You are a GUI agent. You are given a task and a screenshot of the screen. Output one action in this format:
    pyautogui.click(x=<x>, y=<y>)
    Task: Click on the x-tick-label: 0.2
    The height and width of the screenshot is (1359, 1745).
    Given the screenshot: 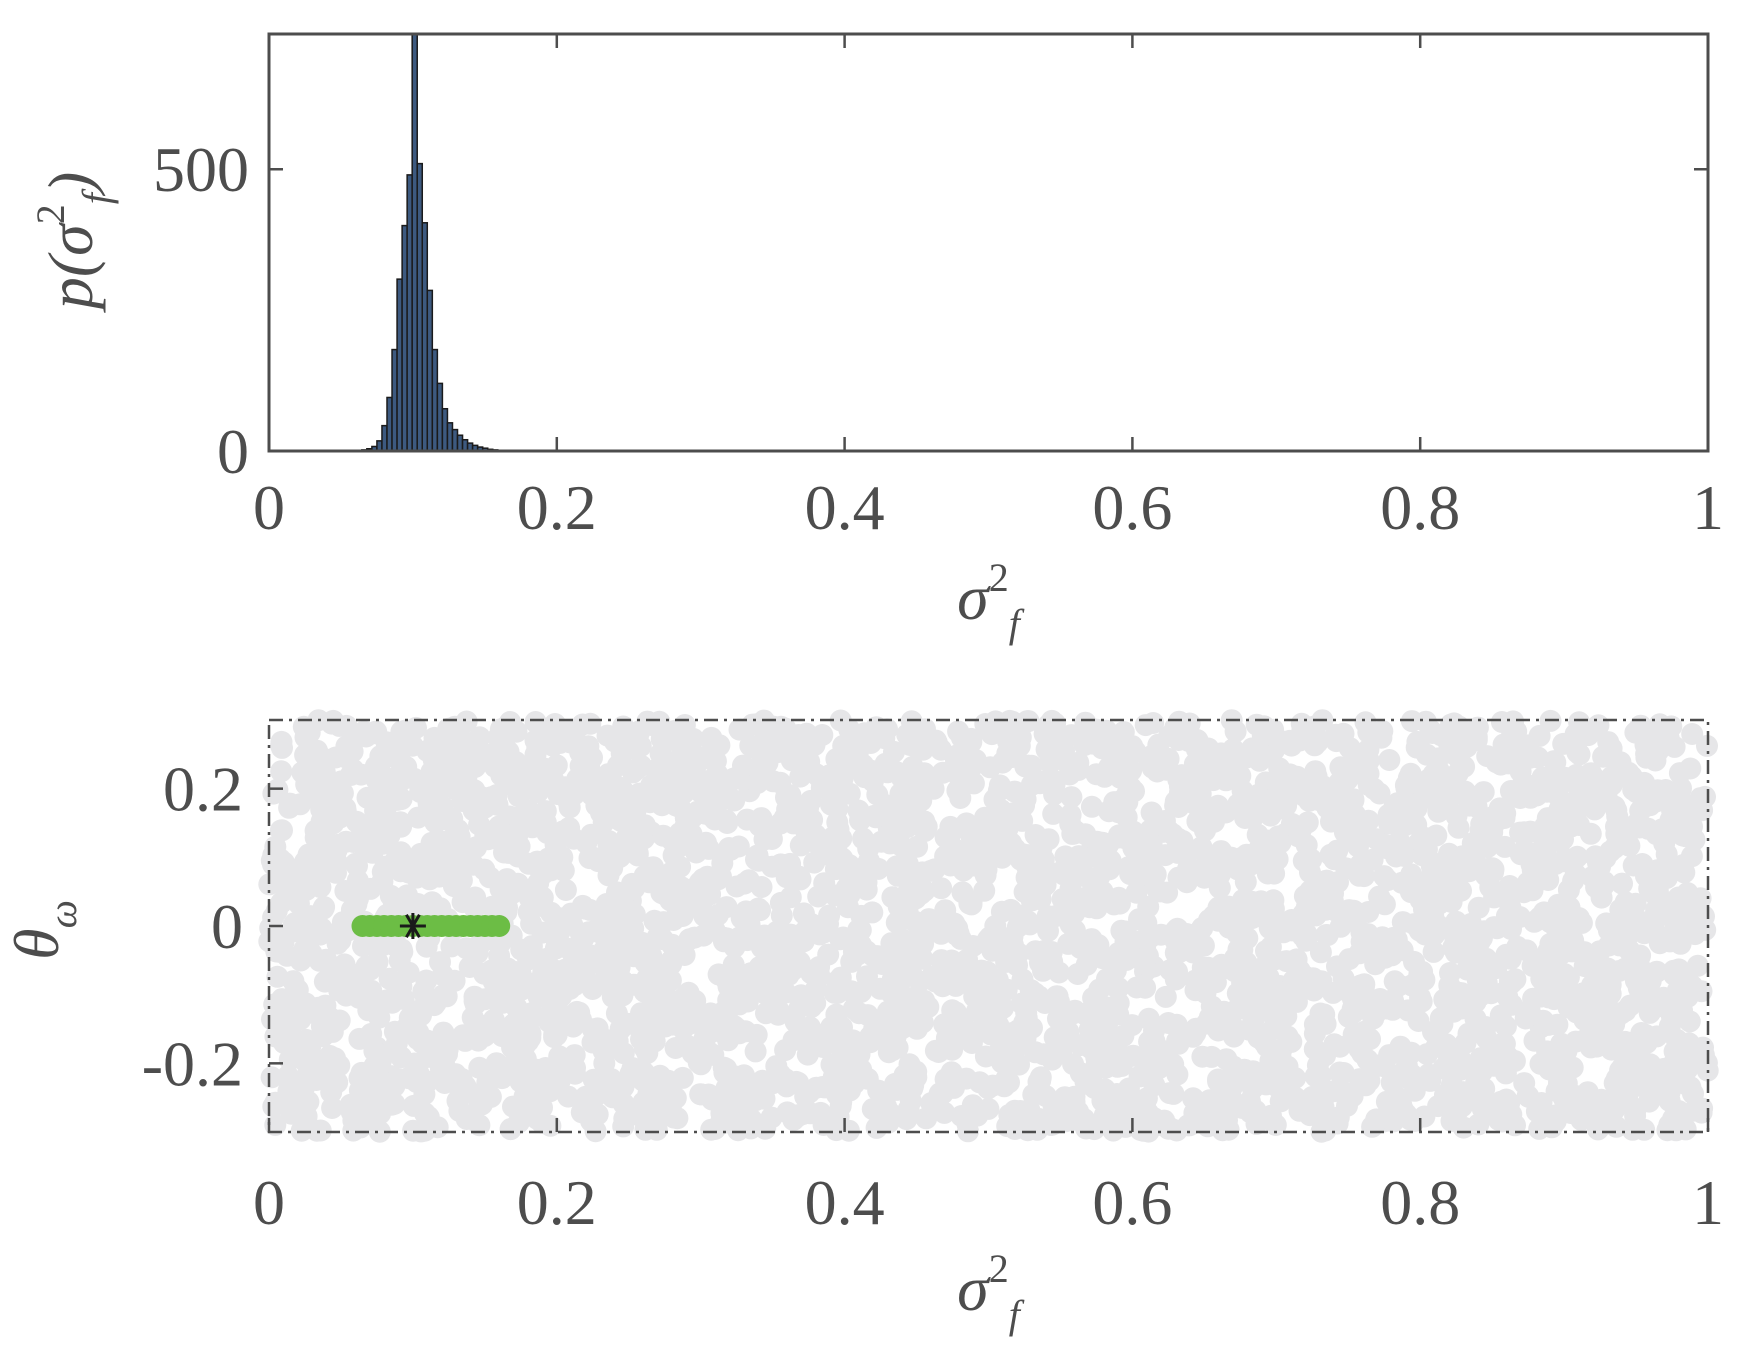 What is the action you would take?
    pyautogui.click(x=557, y=1202)
    